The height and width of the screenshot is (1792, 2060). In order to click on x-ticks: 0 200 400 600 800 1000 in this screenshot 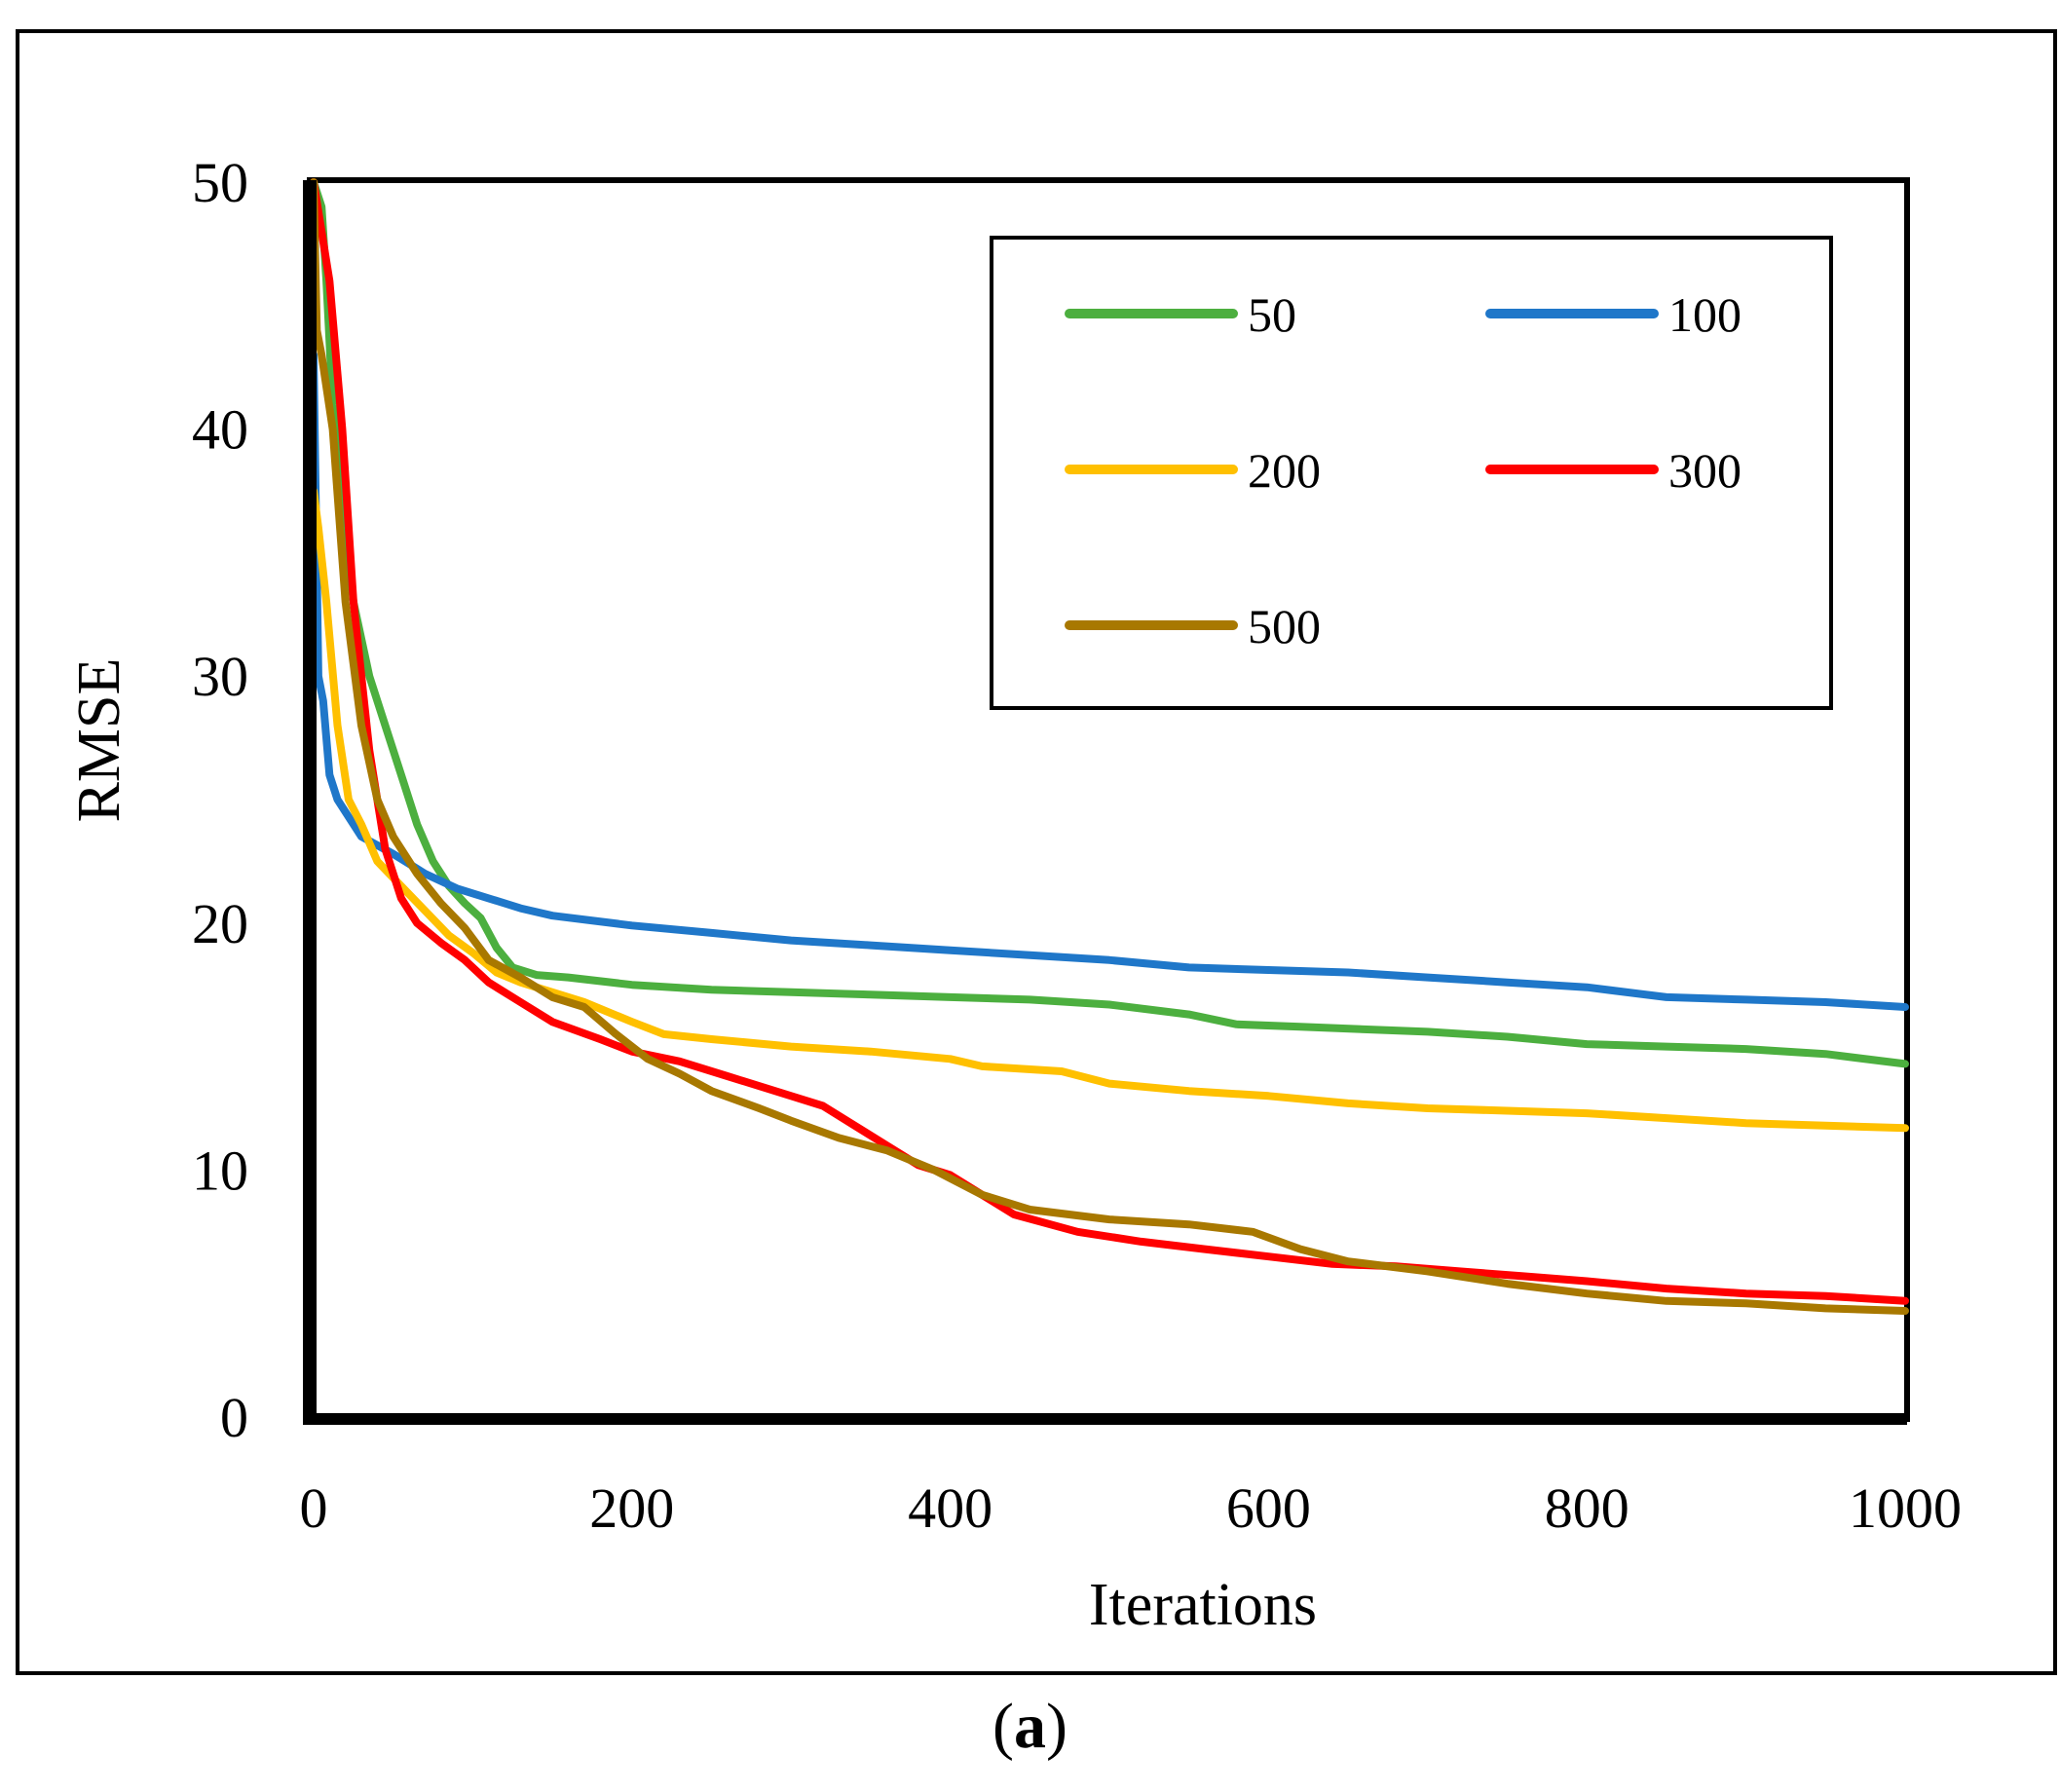, I will do `click(1131, 1508)`.